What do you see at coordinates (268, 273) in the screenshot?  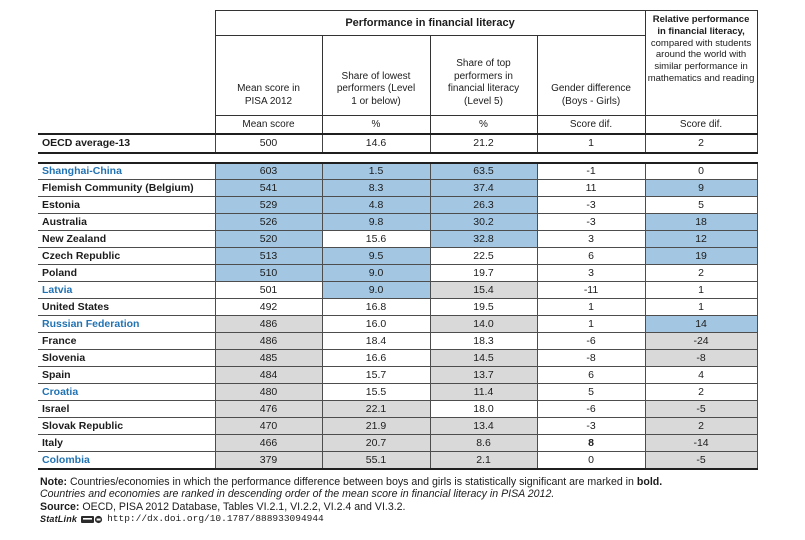 I see `value-cell: 510` at bounding box center [268, 273].